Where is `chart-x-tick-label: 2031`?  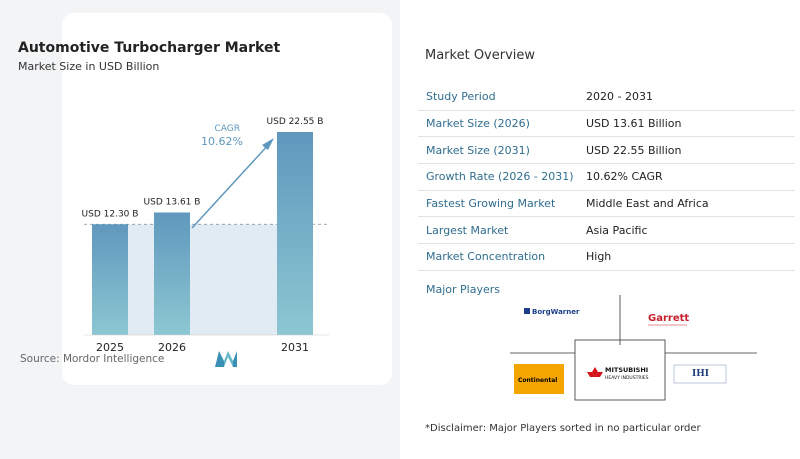 chart-x-tick-label: 2031 is located at coordinates (295, 347).